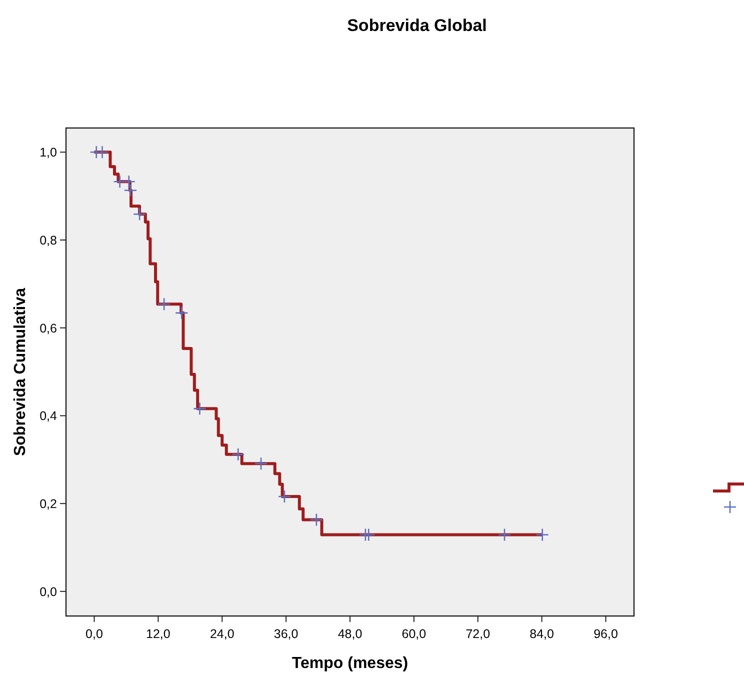  What do you see at coordinates (414, 634) in the screenshot?
I see `x-tick-label: 60,0` at bounding box center [414, 634].